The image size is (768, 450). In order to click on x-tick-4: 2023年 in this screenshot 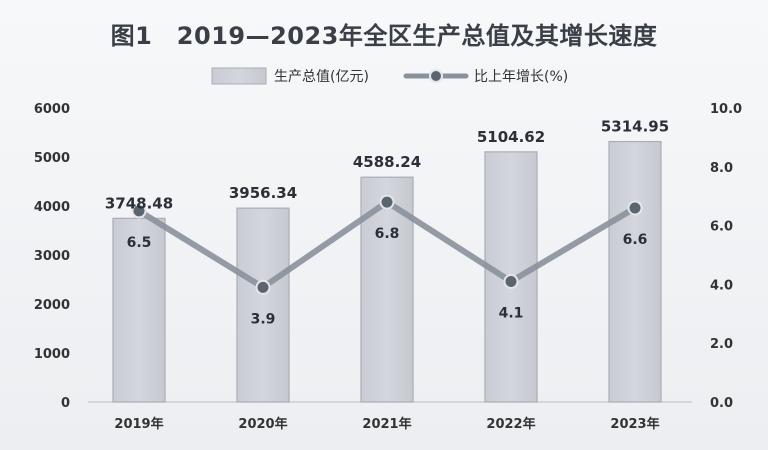, I will do `click(634, 424)`.